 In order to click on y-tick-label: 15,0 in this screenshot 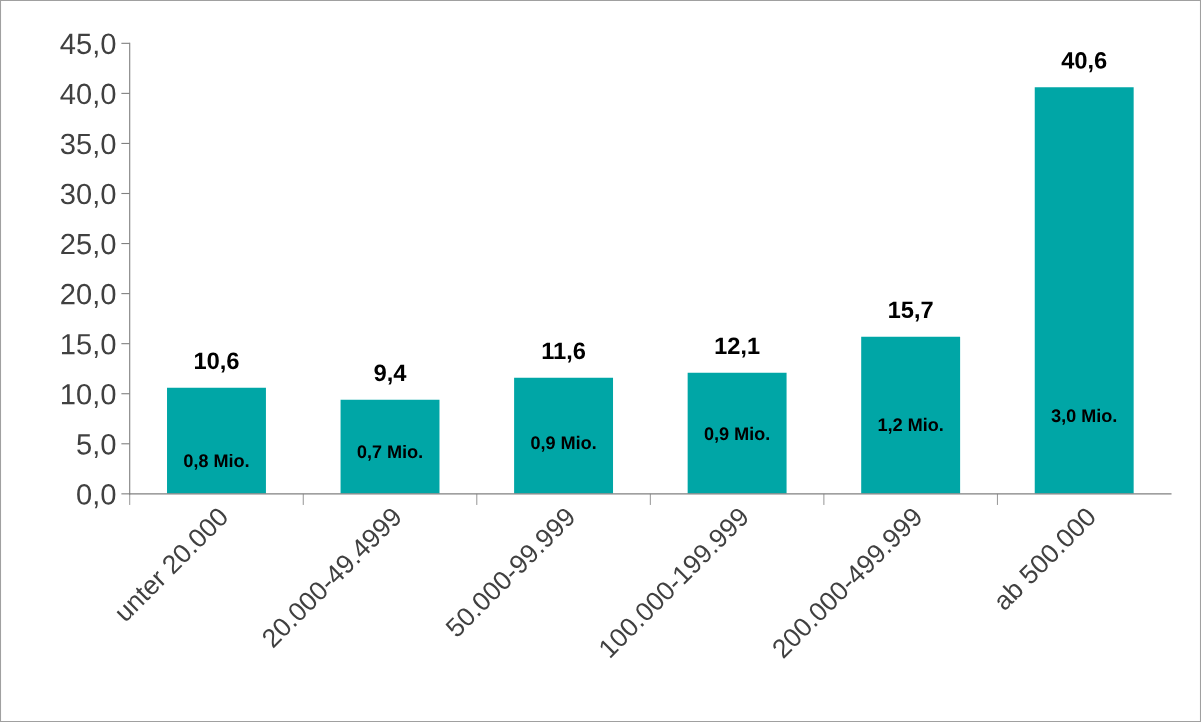, I will do `click(88, 345)`.